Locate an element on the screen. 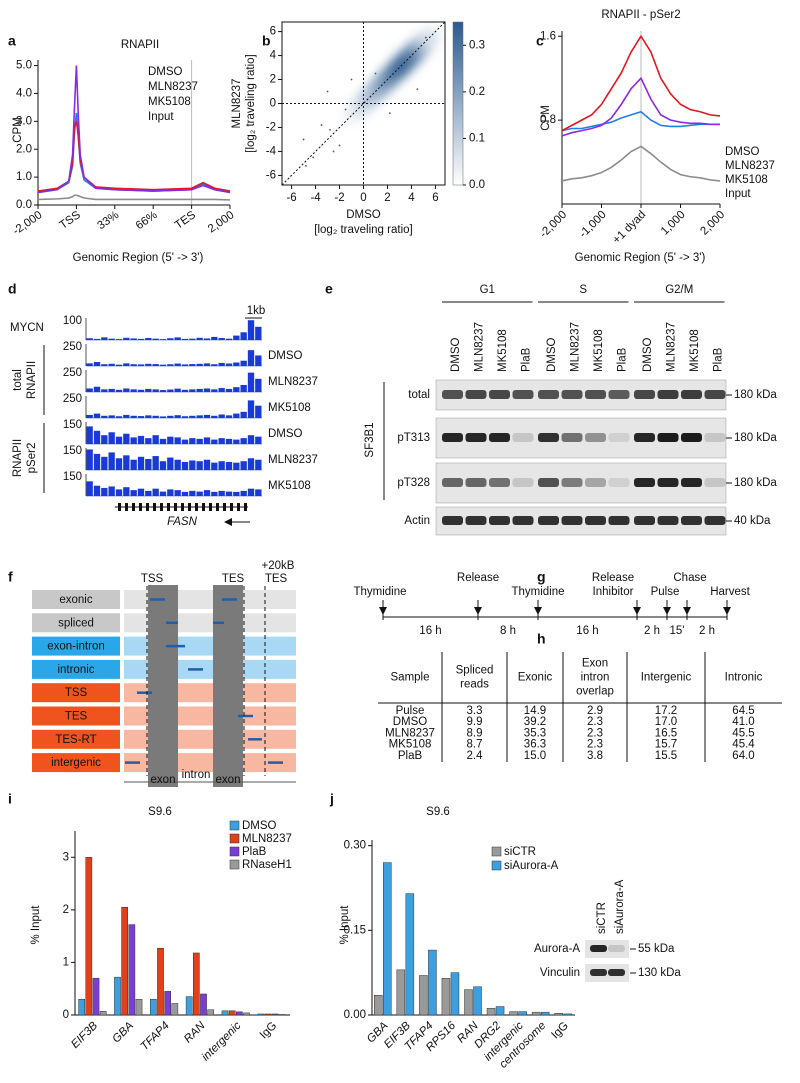  chart-title: RNAPII - pSer2 is located at coordinates (640, 15).